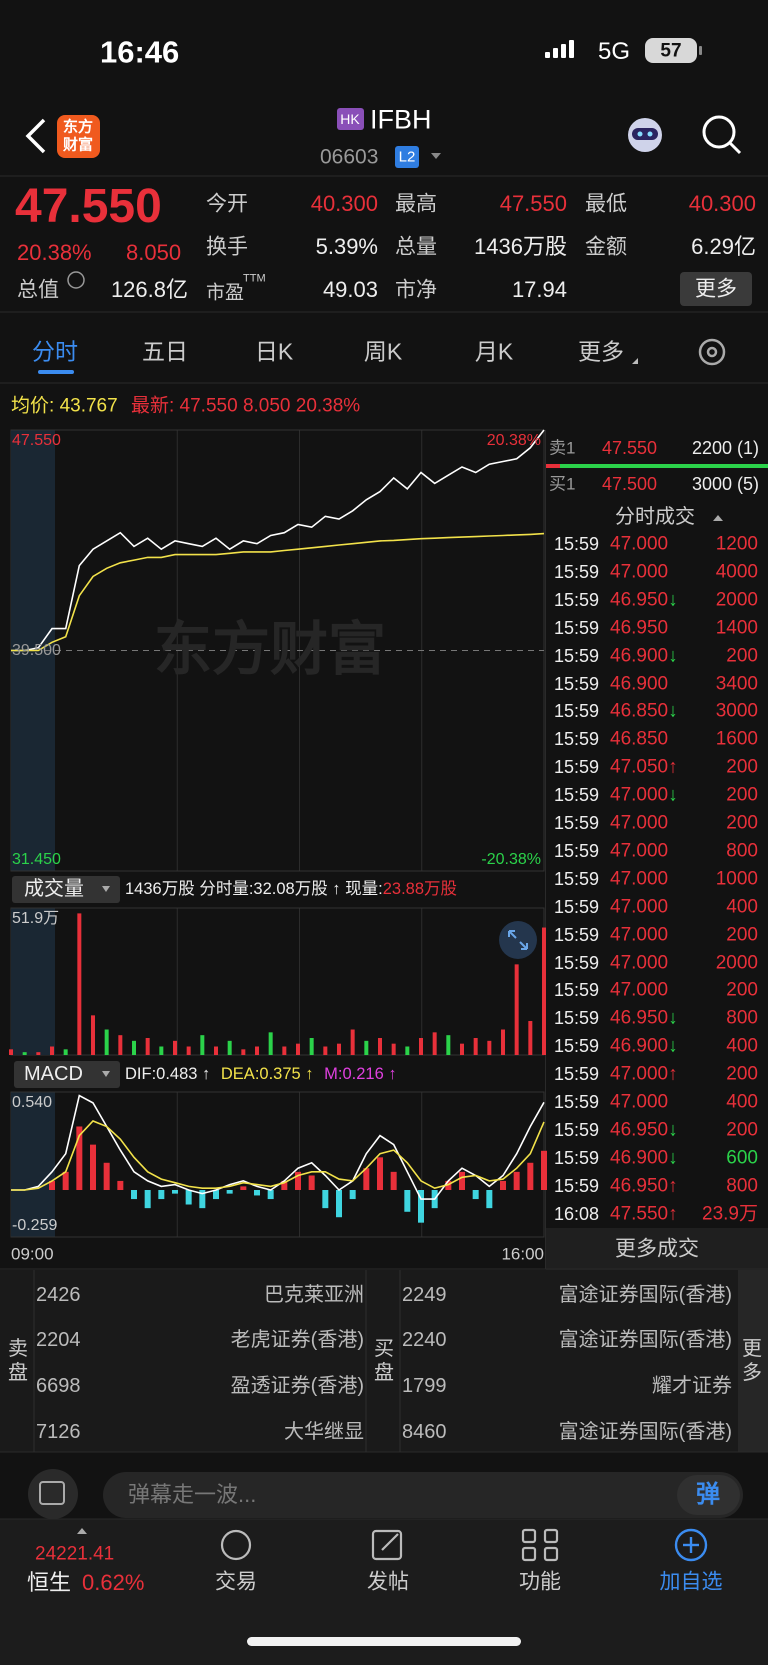  Describe the element at coordinates (36, 440) in the screenshot. I see `y-tick-label: 47.550` at that location.